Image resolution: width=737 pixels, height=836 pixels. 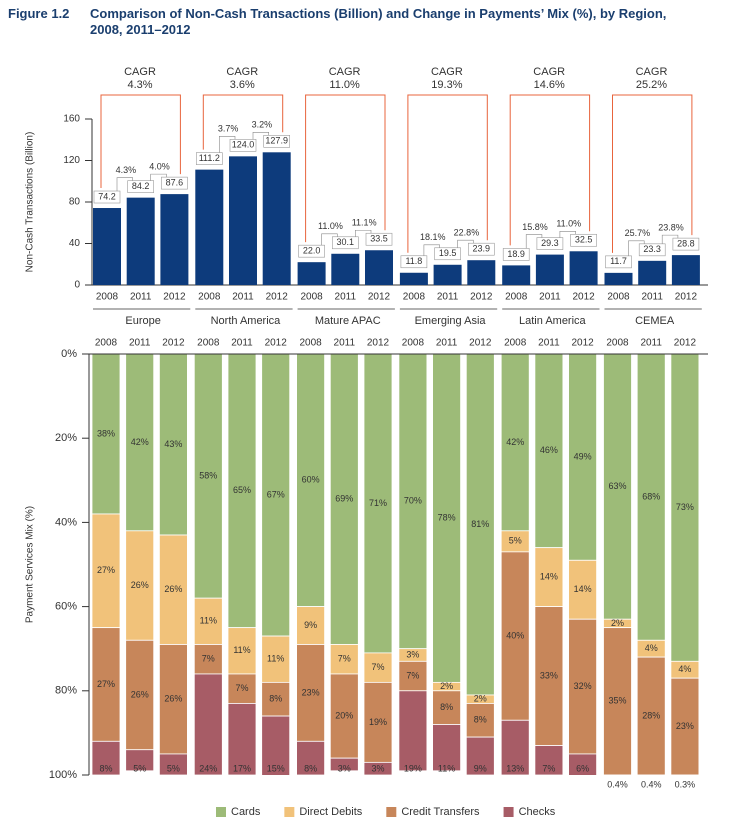 I want to click on segment-label: 7%, so click(x=412, y=675).